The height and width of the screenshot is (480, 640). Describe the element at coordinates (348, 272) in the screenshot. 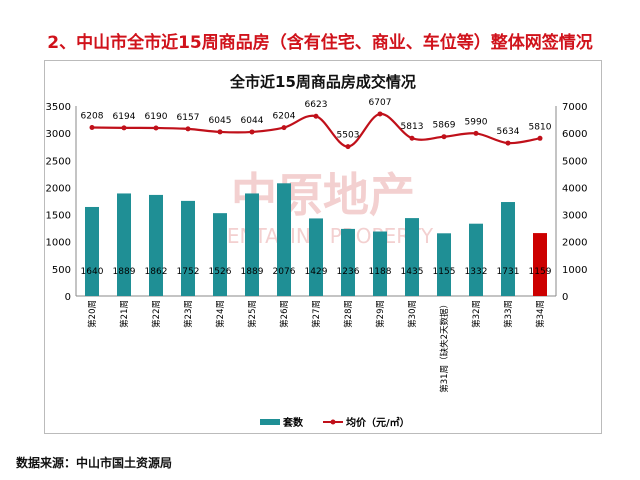

I see `bar-data-label: 1236` at that location.